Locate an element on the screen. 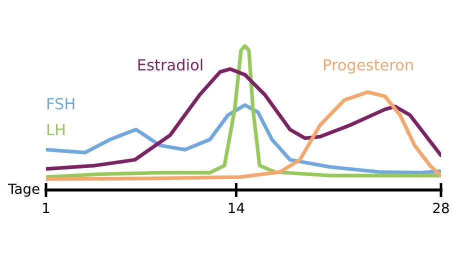  x-tick-label: 28 is located at coordinates (441, 208).